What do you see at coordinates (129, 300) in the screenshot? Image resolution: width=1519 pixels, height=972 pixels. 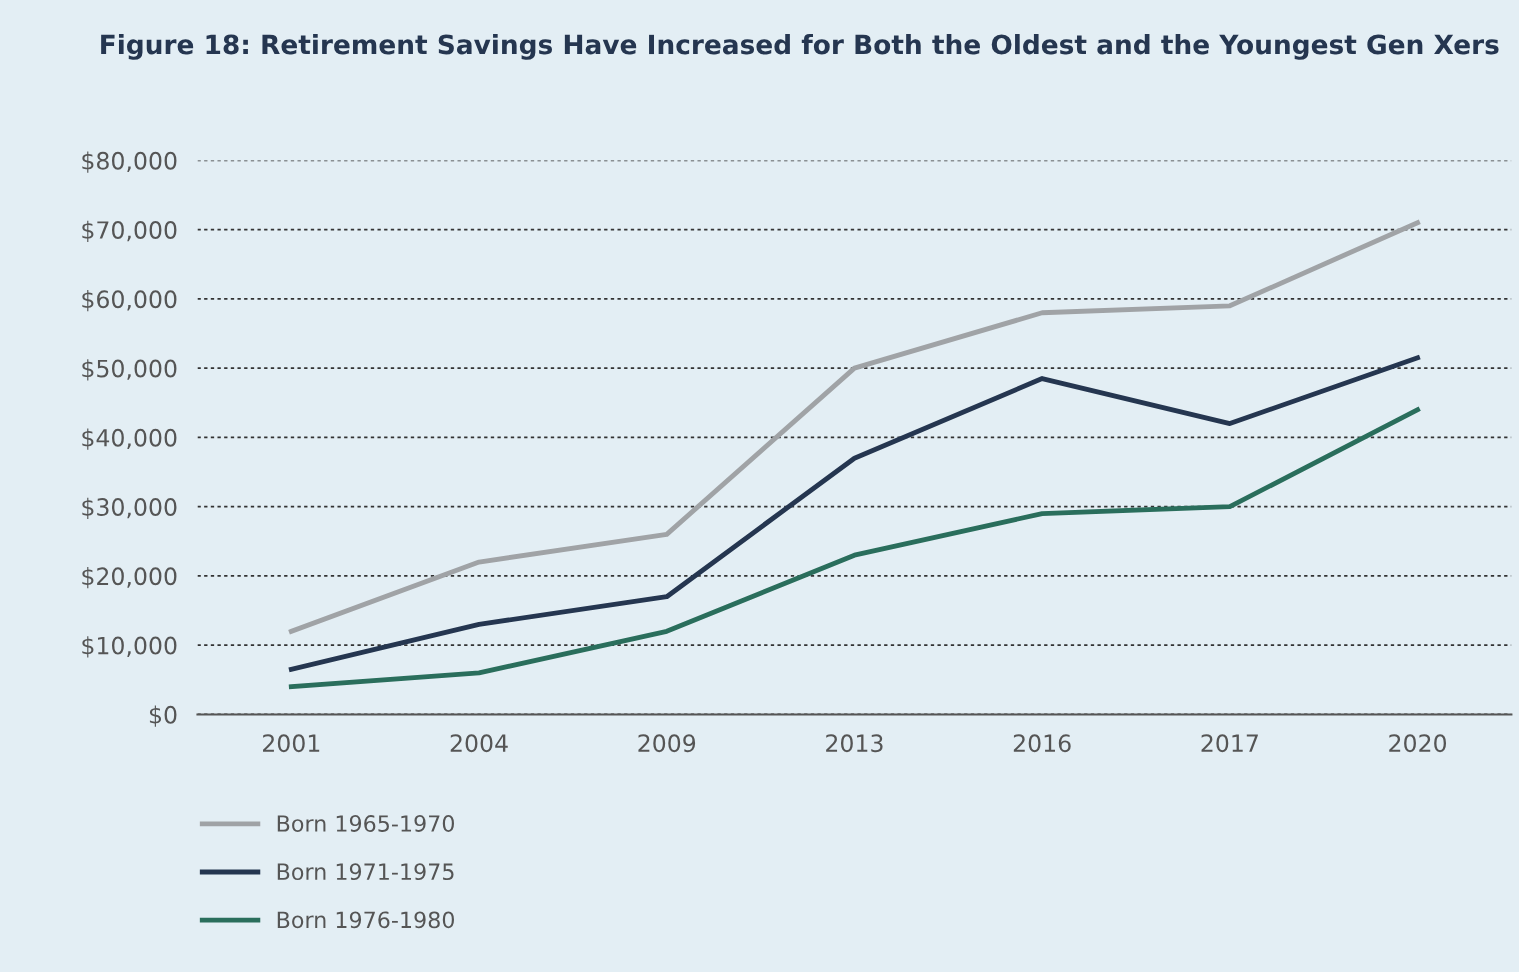 I see `y-tick-label: $60,000` at bounding box center [129, 300].